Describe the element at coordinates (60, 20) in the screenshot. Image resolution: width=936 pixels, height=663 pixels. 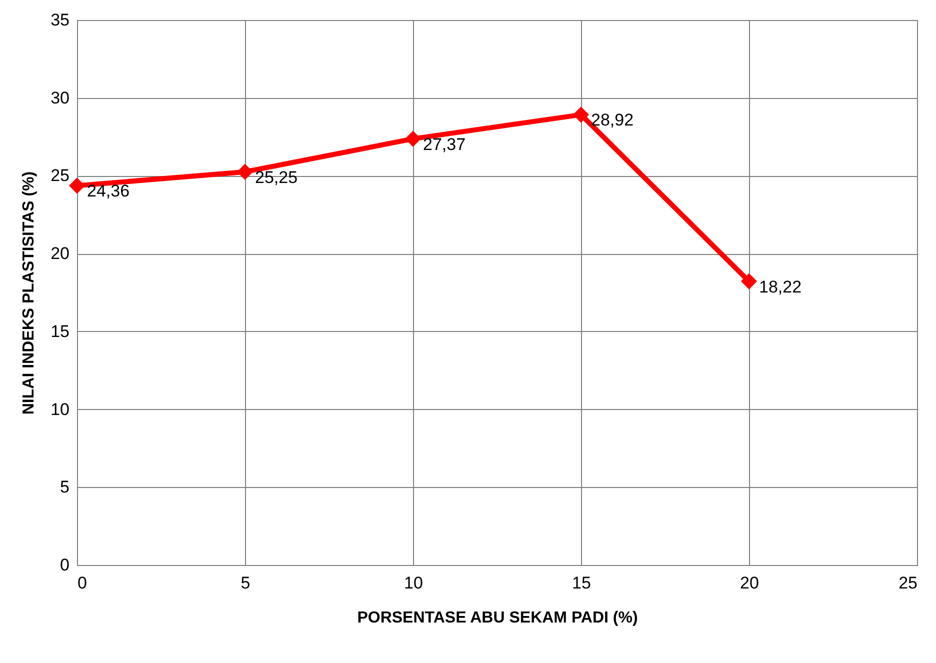
I see `y-tick-label: 35` at that location.